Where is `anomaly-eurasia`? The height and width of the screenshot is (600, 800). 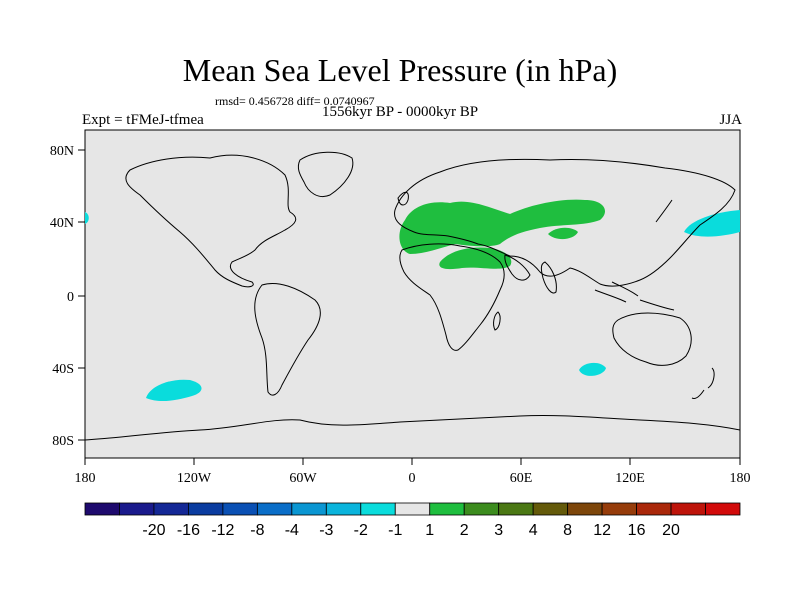 anomaly-eurasia is located at coordinates (502, 226).